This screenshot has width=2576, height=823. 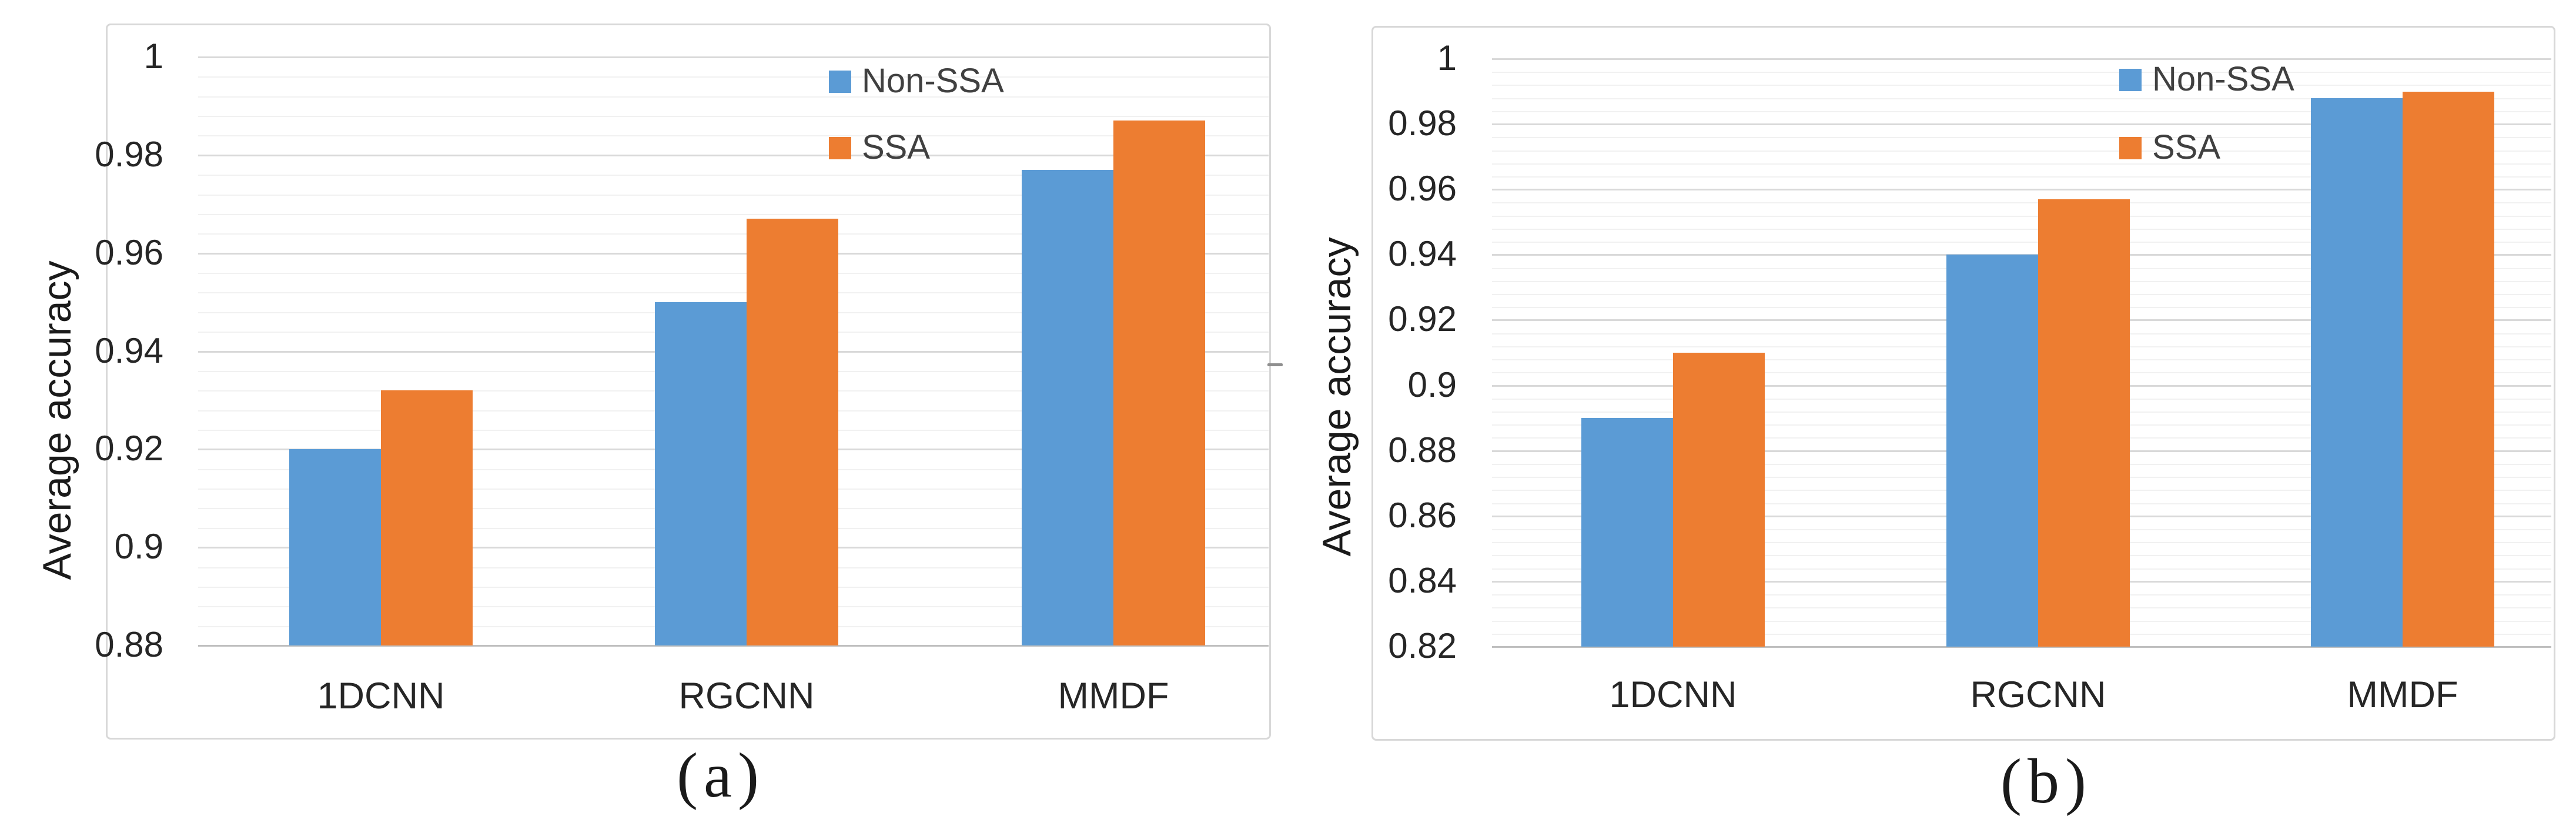 What do you see at coordinates (1627, 532) in the screenshot?
I see `chart-b-bar-1dcnn-non-ssa` at bounding box center [1627, 532].